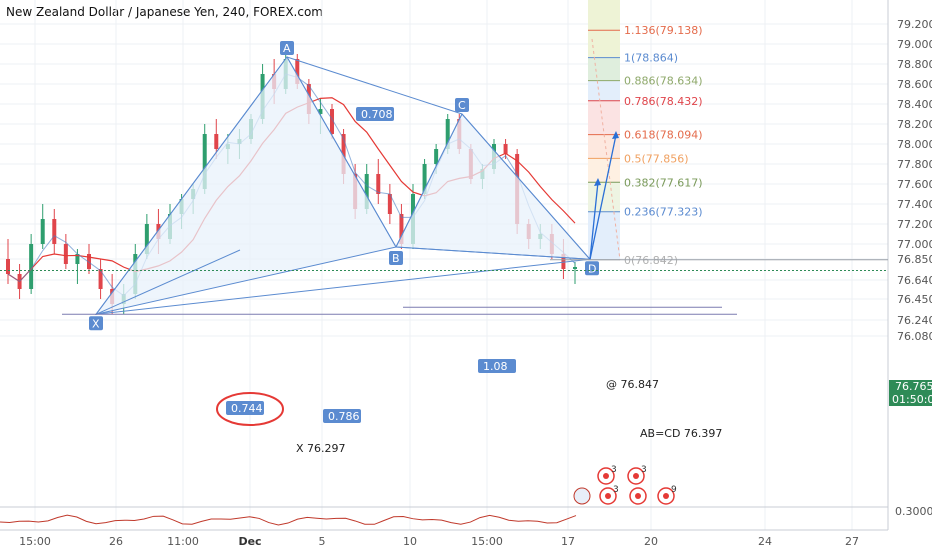 The height and width of the screenshot is (550, 932). I want to click on d-price-label: @ 76.847, so click(632, 384).